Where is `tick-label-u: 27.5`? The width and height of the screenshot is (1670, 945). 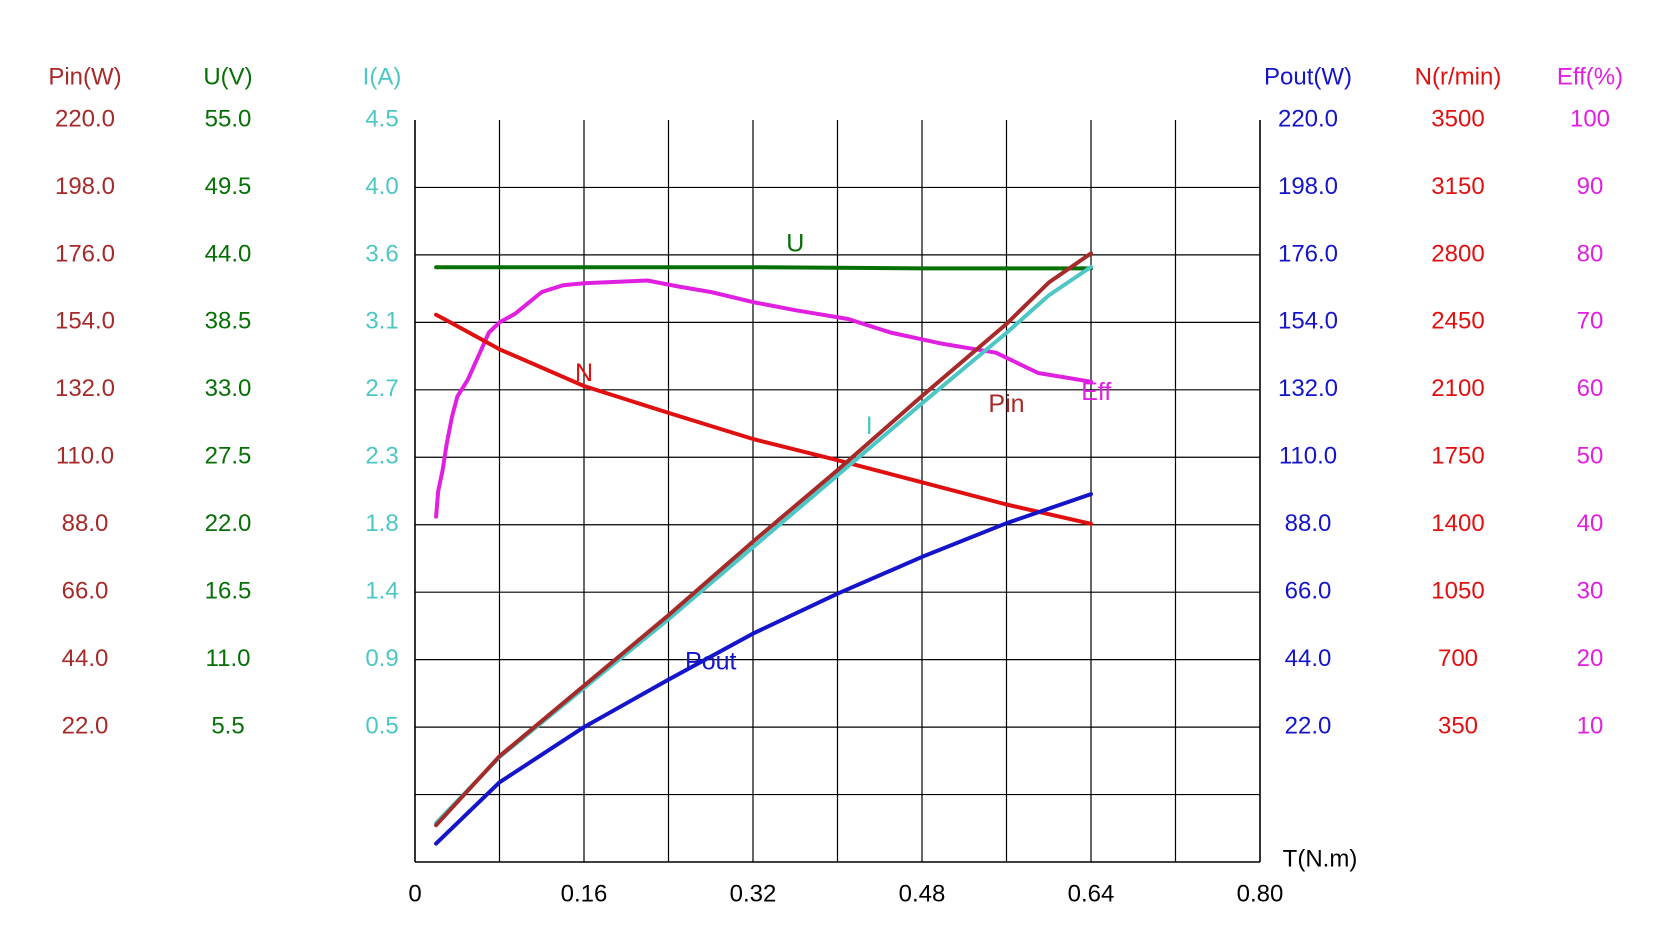 tick-label-u: 27.5 is located at coordinates (228, 456).